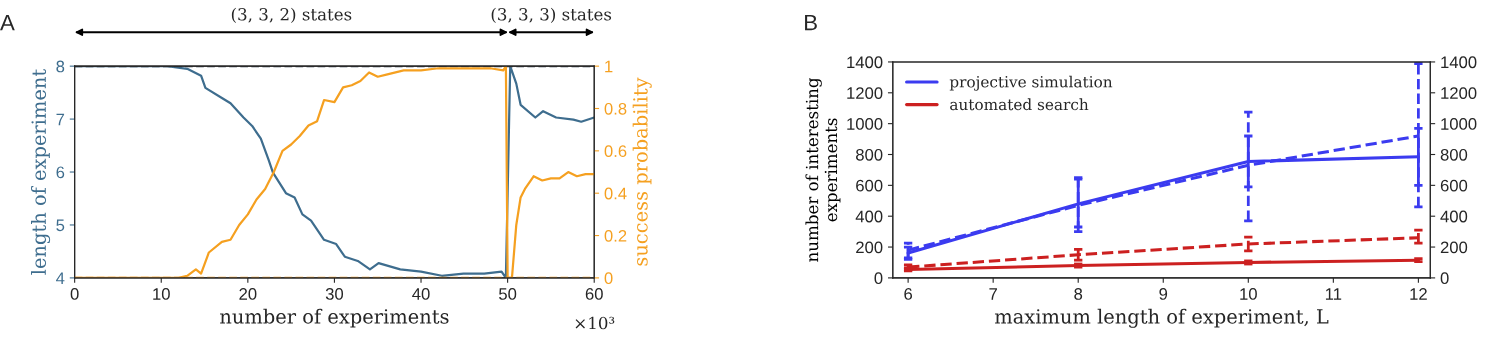 The width and height of the screenshot is (1493, 350). I want to click on x-tick-label: 9, so click(1163, 294).